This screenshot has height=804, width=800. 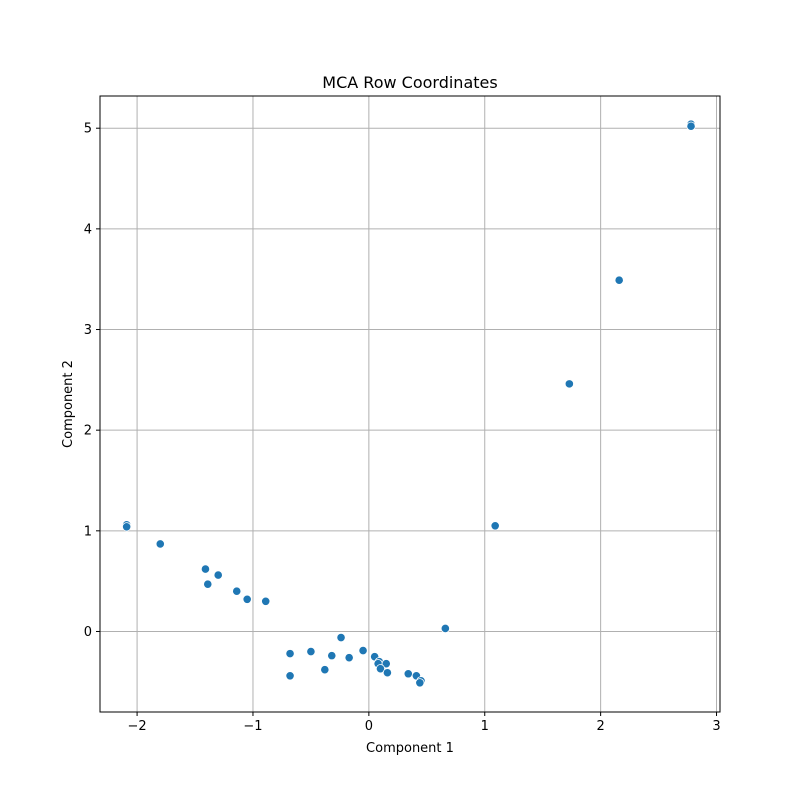 What do you see at coordinates (369, 726) in the screenshot?
I see `x-tick-label: 0` at bounding box center [369, 726].